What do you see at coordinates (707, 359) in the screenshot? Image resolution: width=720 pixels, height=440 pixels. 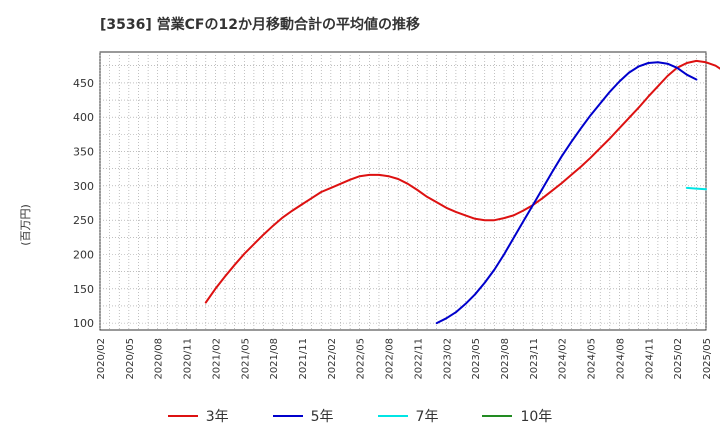 I see `x-tick-label: 2025/05` at bounding box center [707, 359].